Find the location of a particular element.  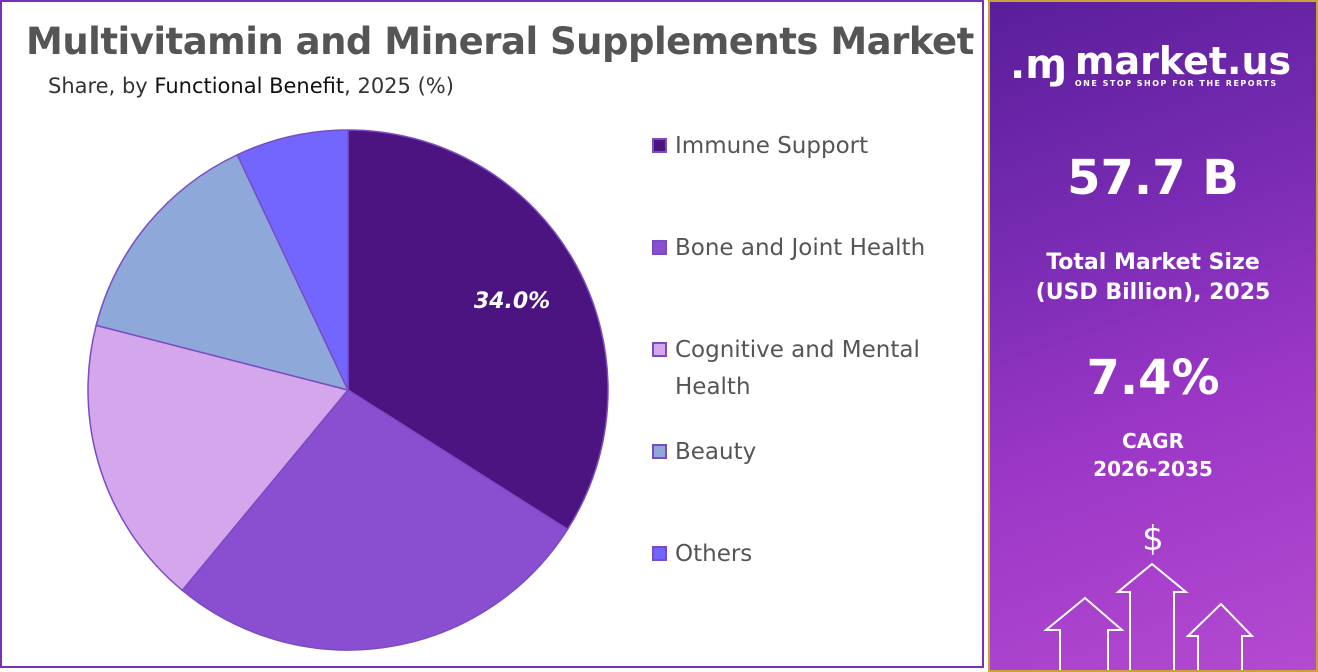

legend-item: Beauty is located at coordinates (802, 452).